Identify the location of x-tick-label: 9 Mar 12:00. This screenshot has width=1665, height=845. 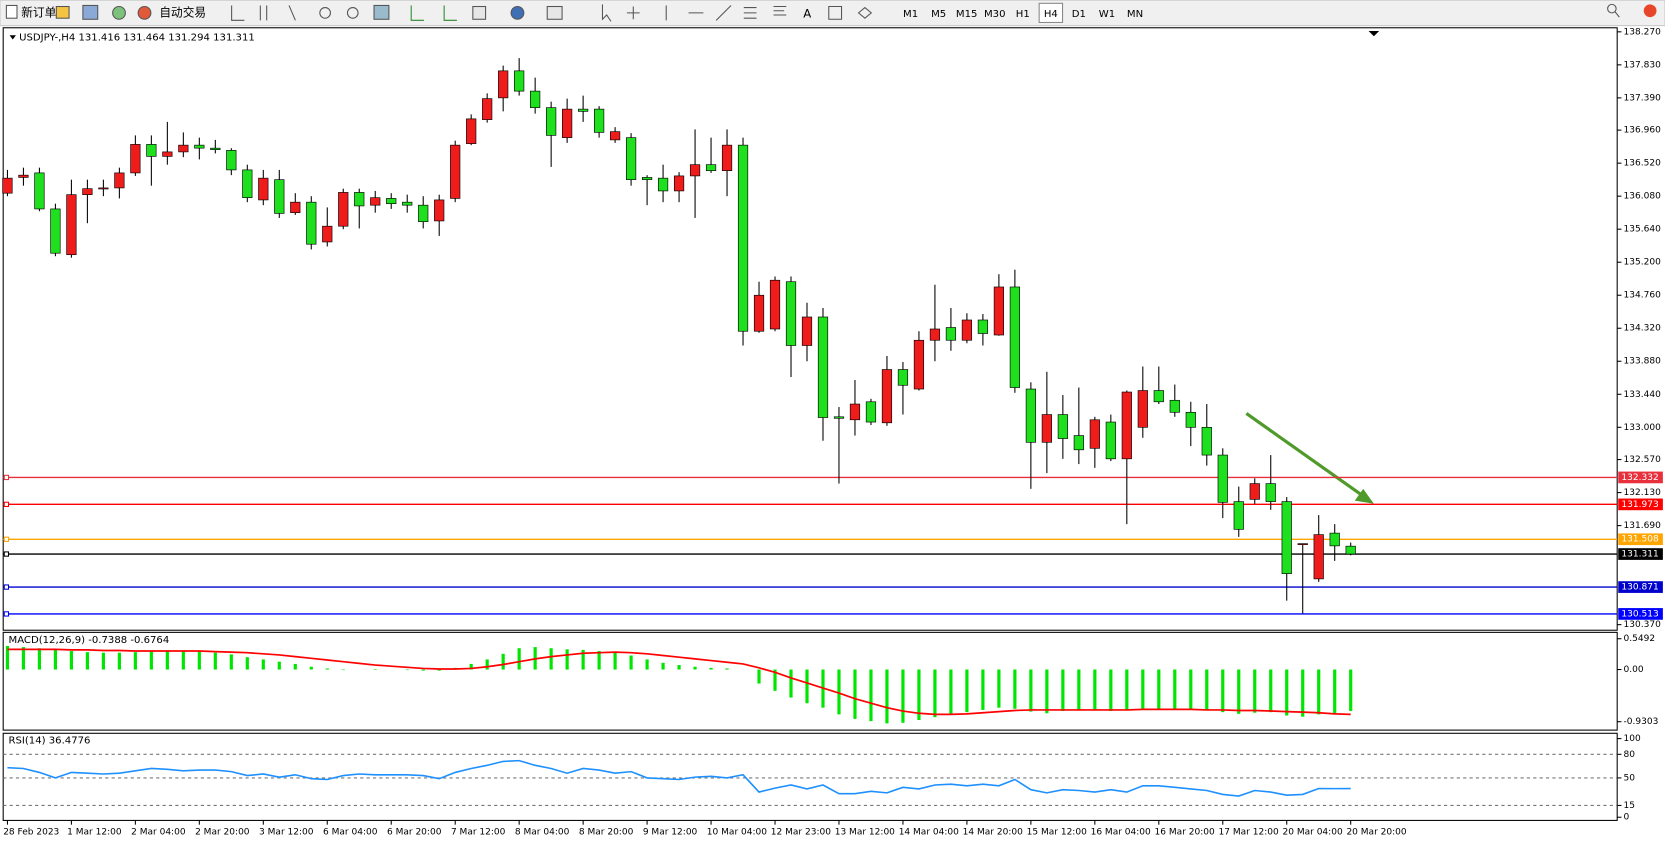
(670, 833).